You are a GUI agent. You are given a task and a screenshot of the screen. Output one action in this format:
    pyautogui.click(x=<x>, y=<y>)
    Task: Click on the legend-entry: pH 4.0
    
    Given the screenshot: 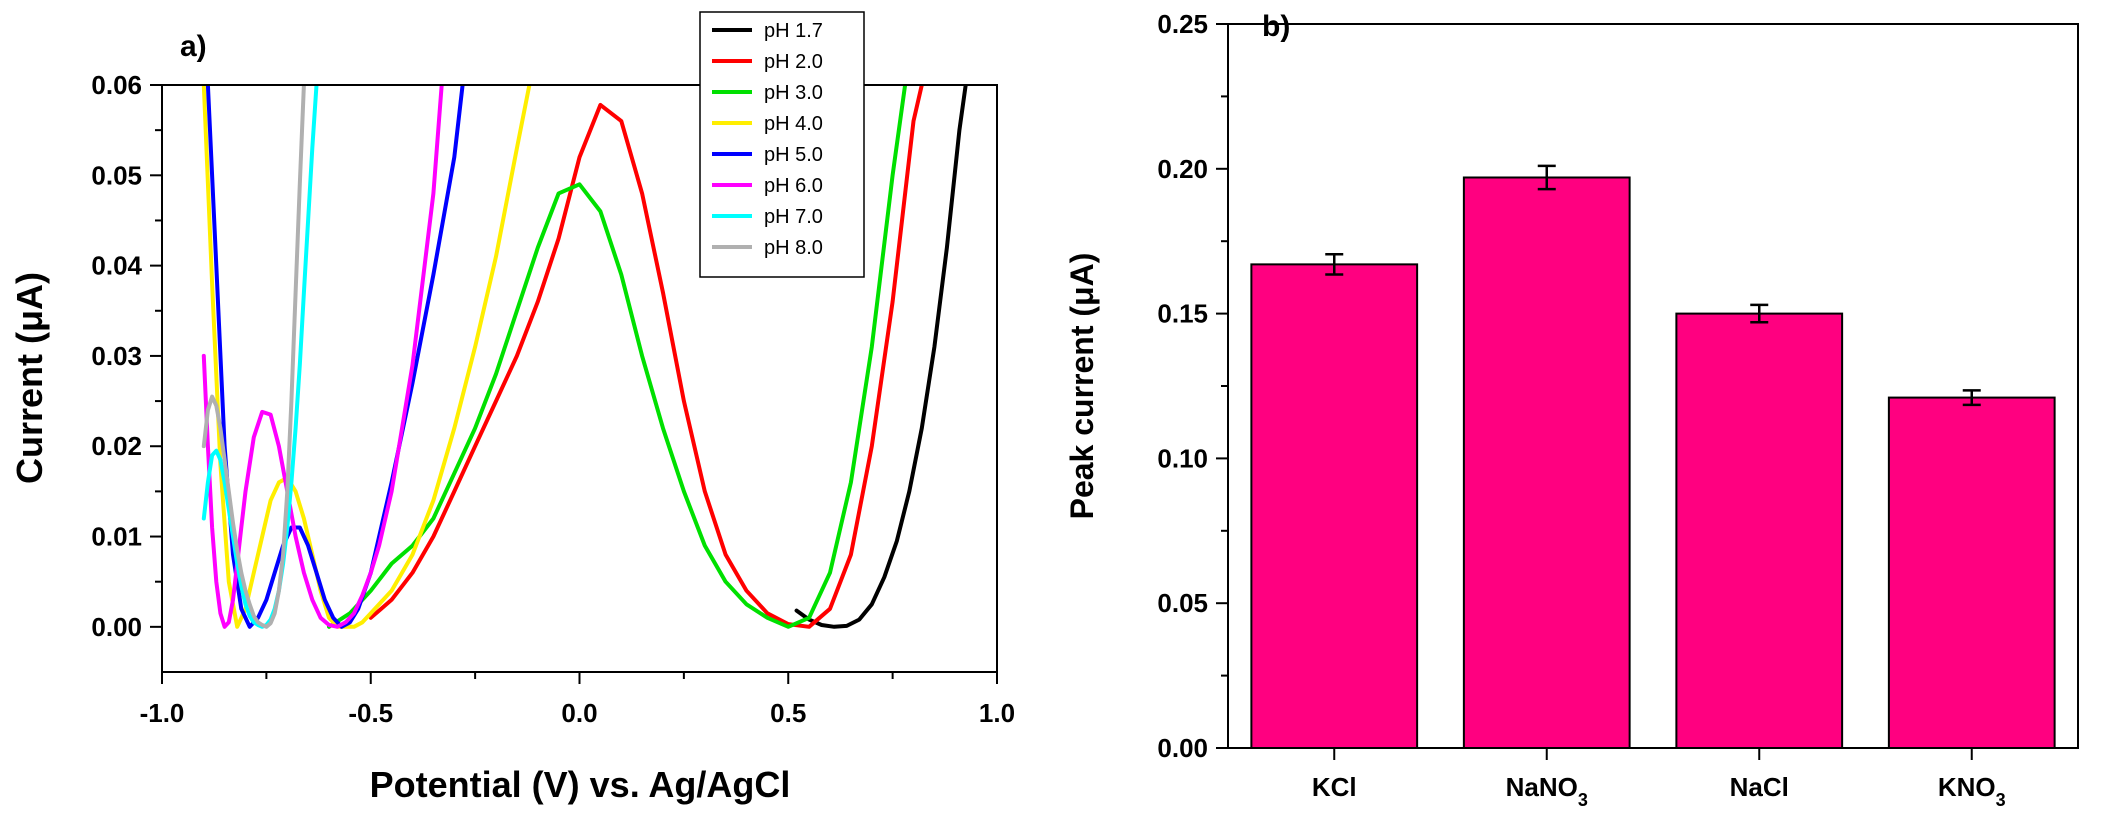 What is the action you would take?
    pyautogui.click(x=793, y=124)
    